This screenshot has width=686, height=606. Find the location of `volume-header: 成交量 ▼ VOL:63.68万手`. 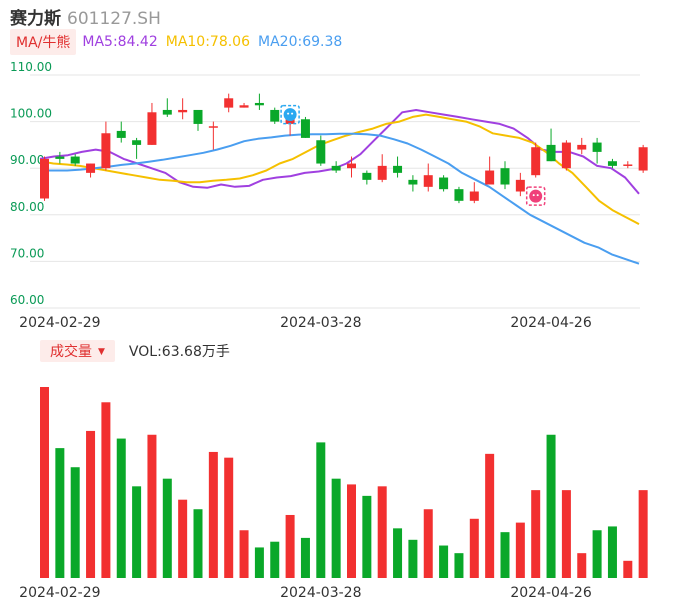

volume-header: 成交量 ▼ VOL:63.68万手 is located at coordinates (135, 351).